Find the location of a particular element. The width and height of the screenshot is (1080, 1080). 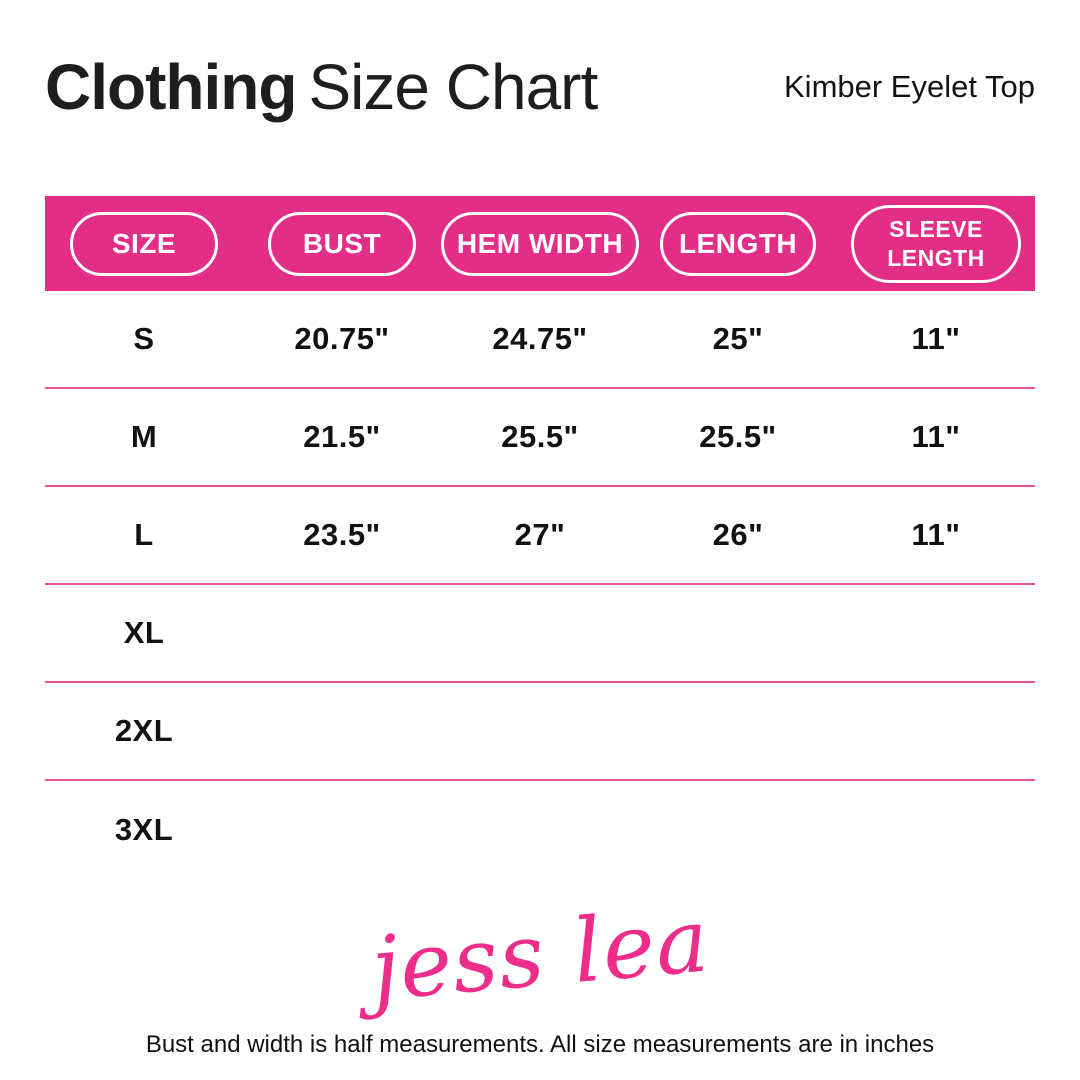

size-label: S is located at coordinates (144, 338).